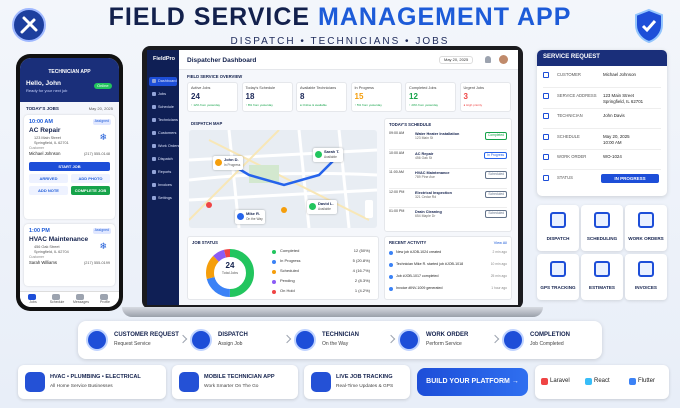 The height and width of the screenshot is (408, 680). I want to click on customer-phone: (217) 555-0148, so click(97, 154).